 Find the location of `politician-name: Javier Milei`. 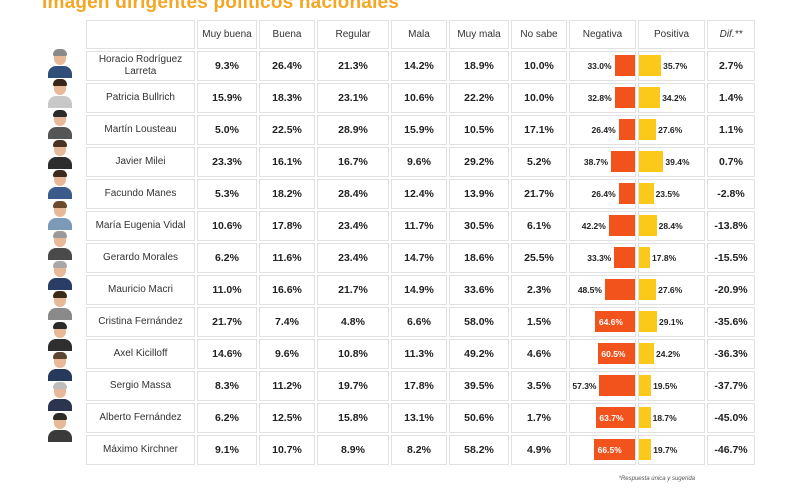

politician-name: Javier Milei is located at coordinates (140, 162).